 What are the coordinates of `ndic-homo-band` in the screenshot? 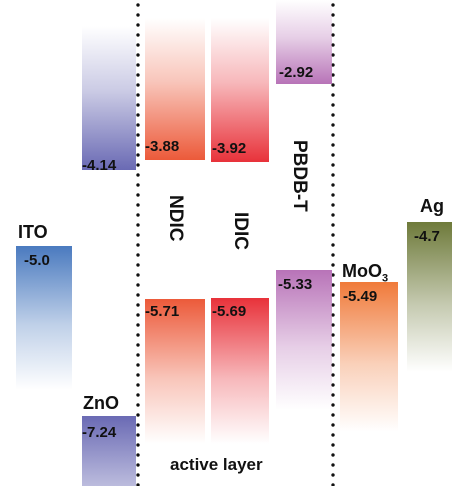 It's located at (175, 371).